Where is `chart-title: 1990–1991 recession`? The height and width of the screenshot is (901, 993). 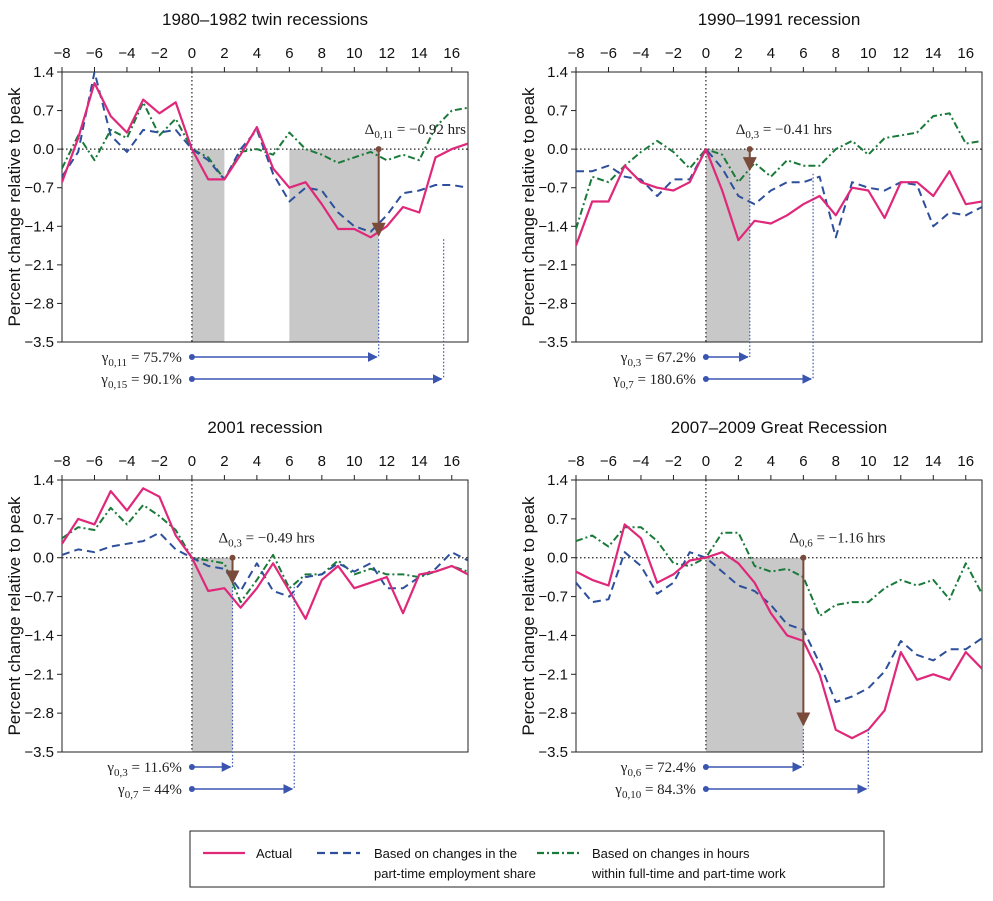
chart-title: 1990–1991 recession is located at coordinates (779, 19).